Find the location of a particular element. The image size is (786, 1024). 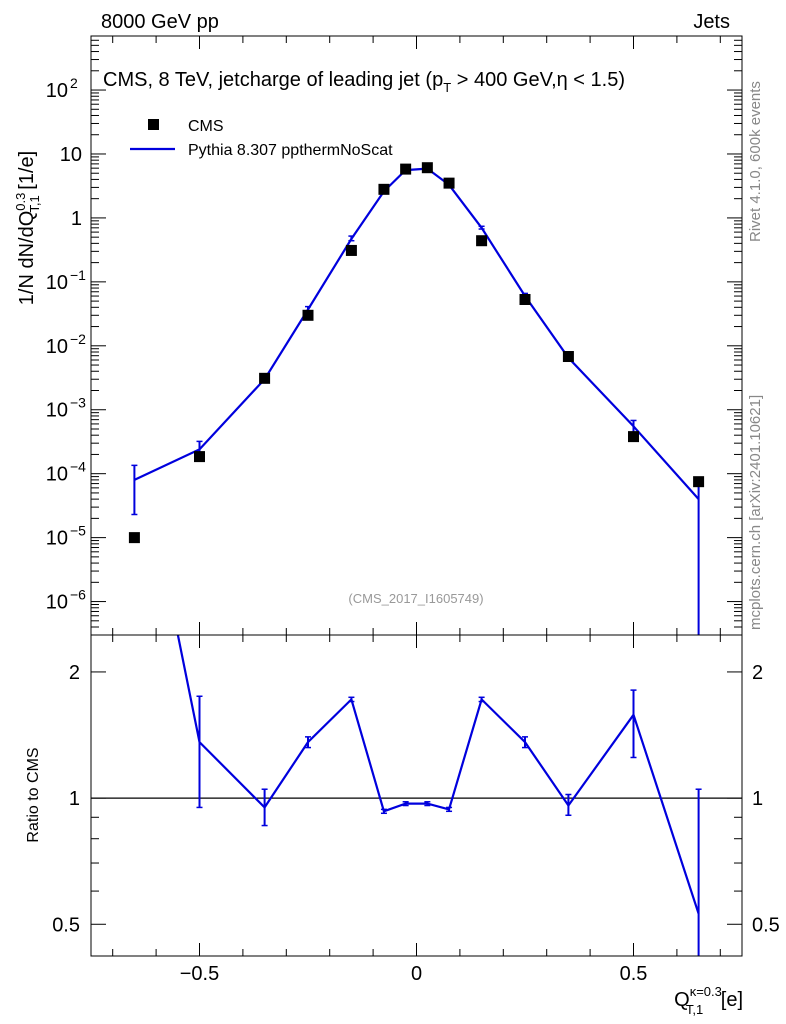

ratio-y-tick-label: 1 is located at coordinates (74, 799).